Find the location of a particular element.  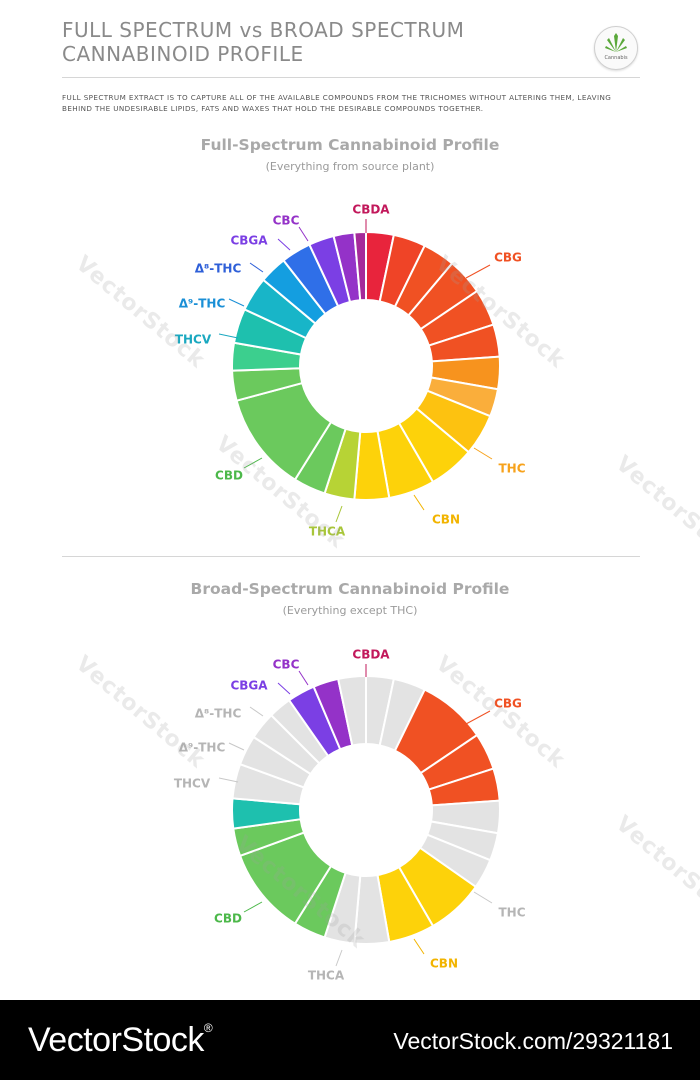

footer-brand: VectorStock® is located at coordinates (120, 1040).